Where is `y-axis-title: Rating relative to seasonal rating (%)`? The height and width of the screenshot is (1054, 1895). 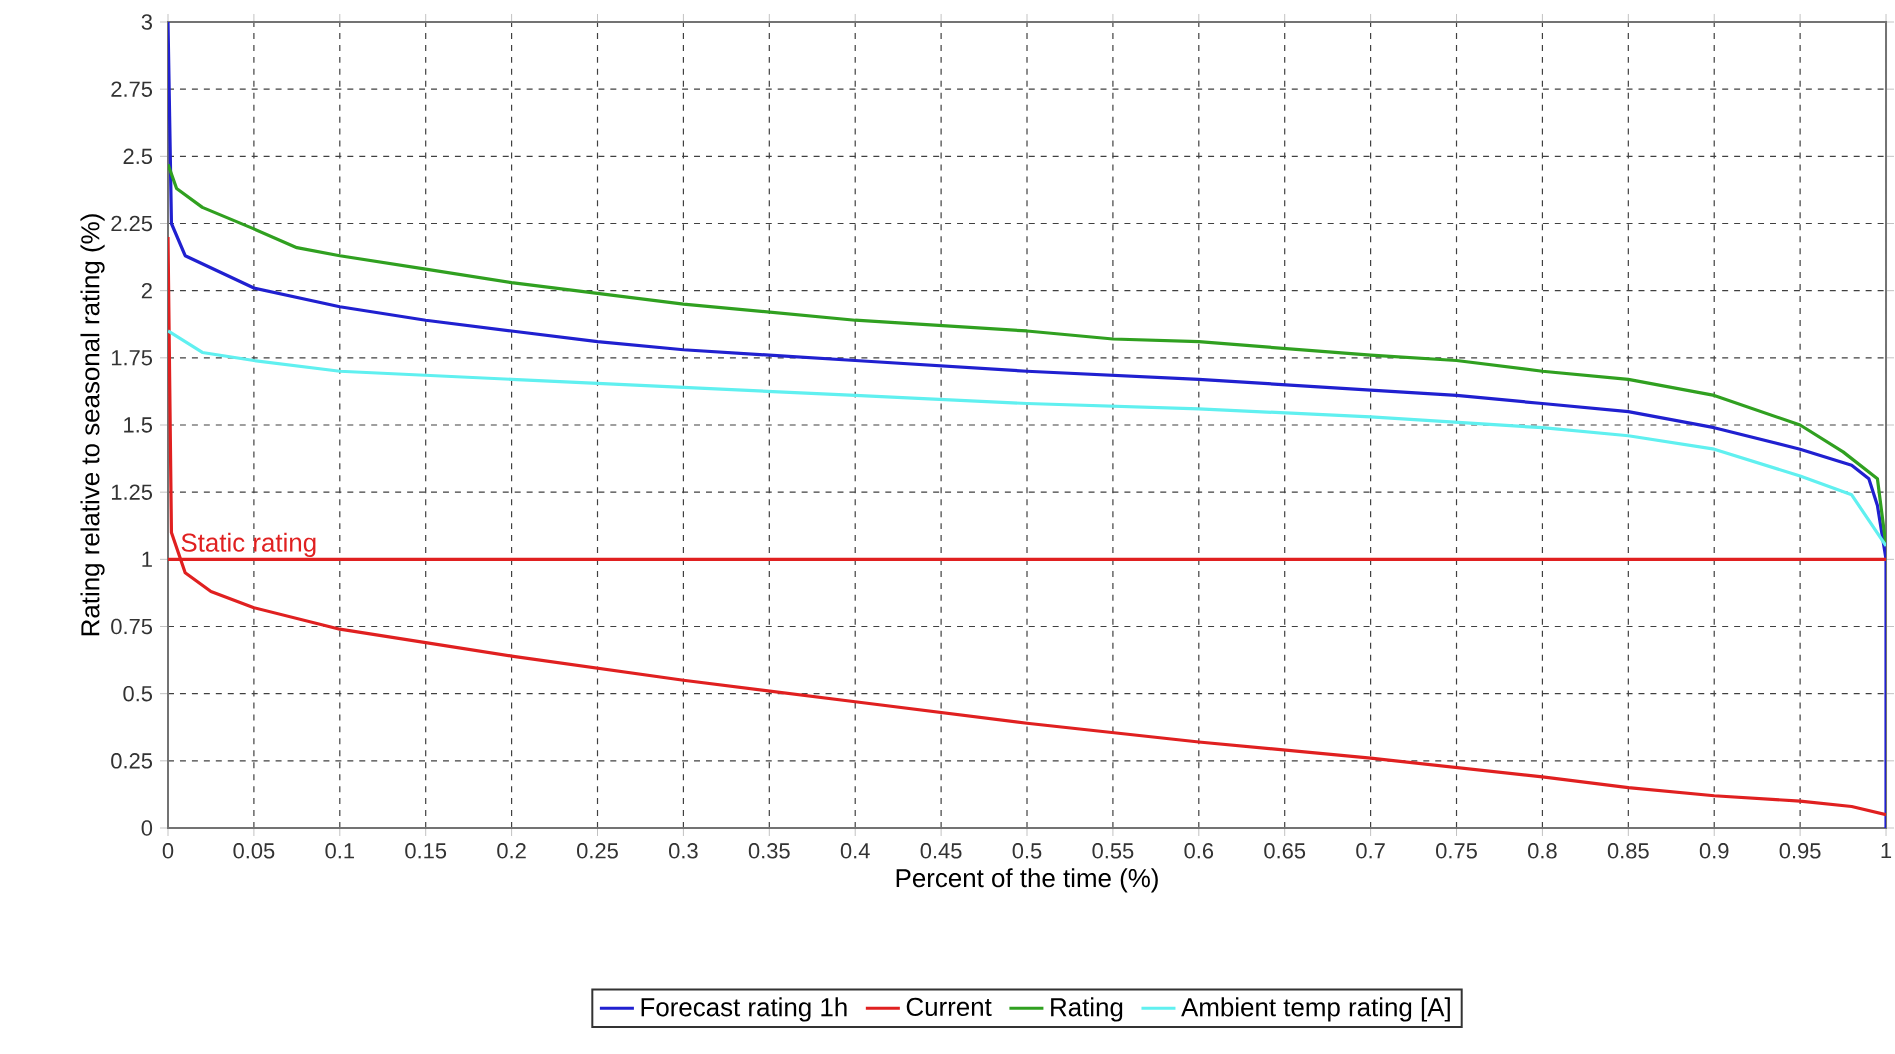 y-axis-title: Rating relative to seasonal rating (%) is located at coordinates (92, 425).